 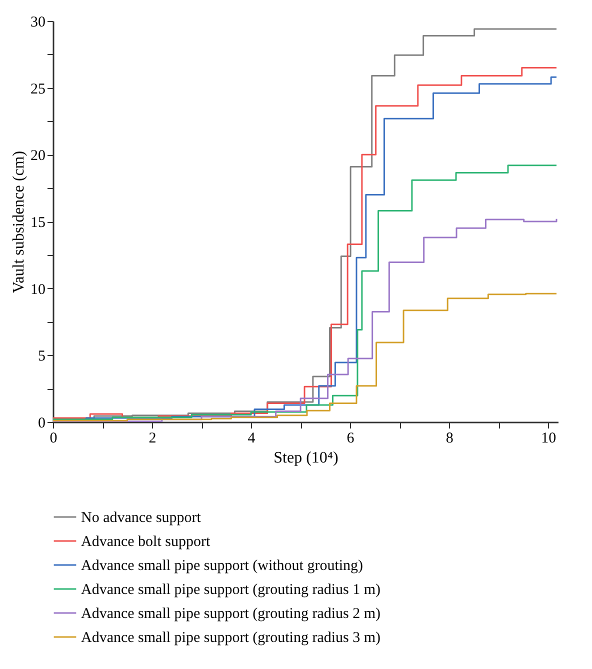 What do you see at coordinates (42, 356) in the screenshot?
I see `y-tick-label: 5` at bounding box center [42, 356].